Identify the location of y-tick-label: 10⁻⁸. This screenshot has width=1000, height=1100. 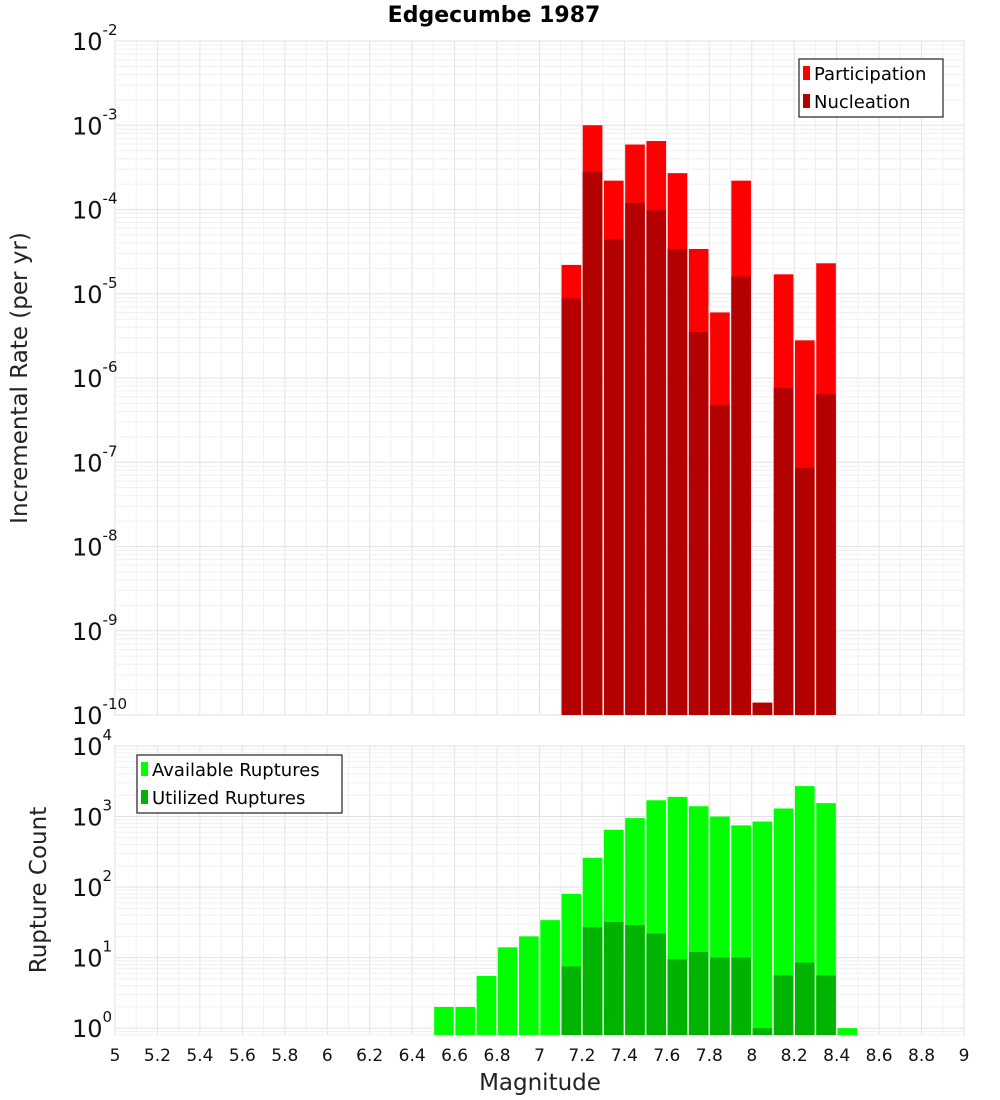
(95, 544).